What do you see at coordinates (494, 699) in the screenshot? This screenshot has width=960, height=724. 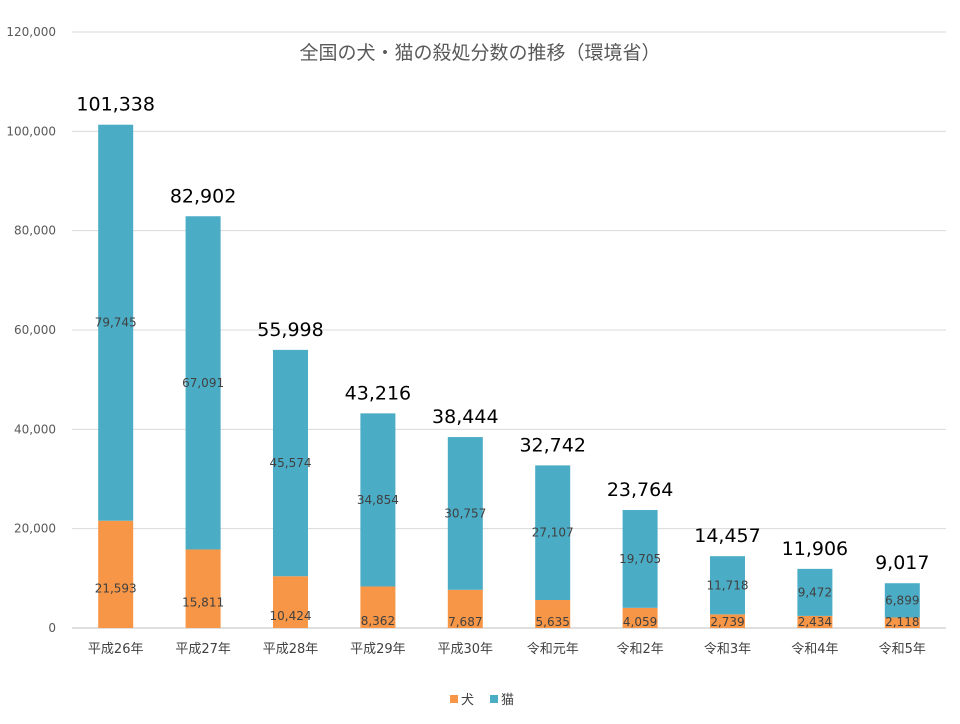 I see `legend-swatch-cat` at bounding box center [494, 699].